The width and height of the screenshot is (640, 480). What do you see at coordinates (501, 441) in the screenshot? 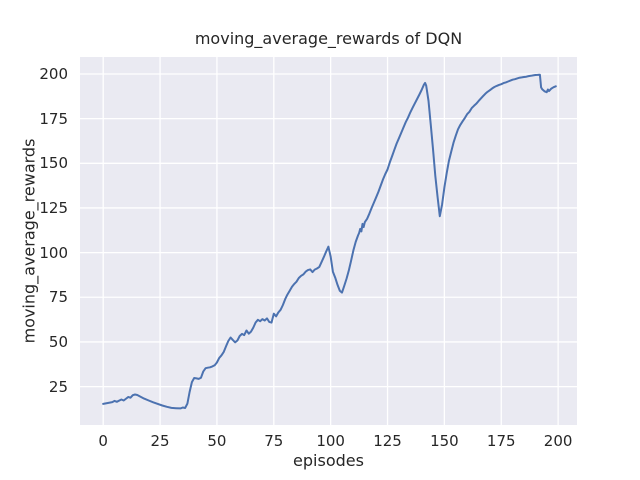
I see `x-tick-label: 175` at bounding box center [501, 441].